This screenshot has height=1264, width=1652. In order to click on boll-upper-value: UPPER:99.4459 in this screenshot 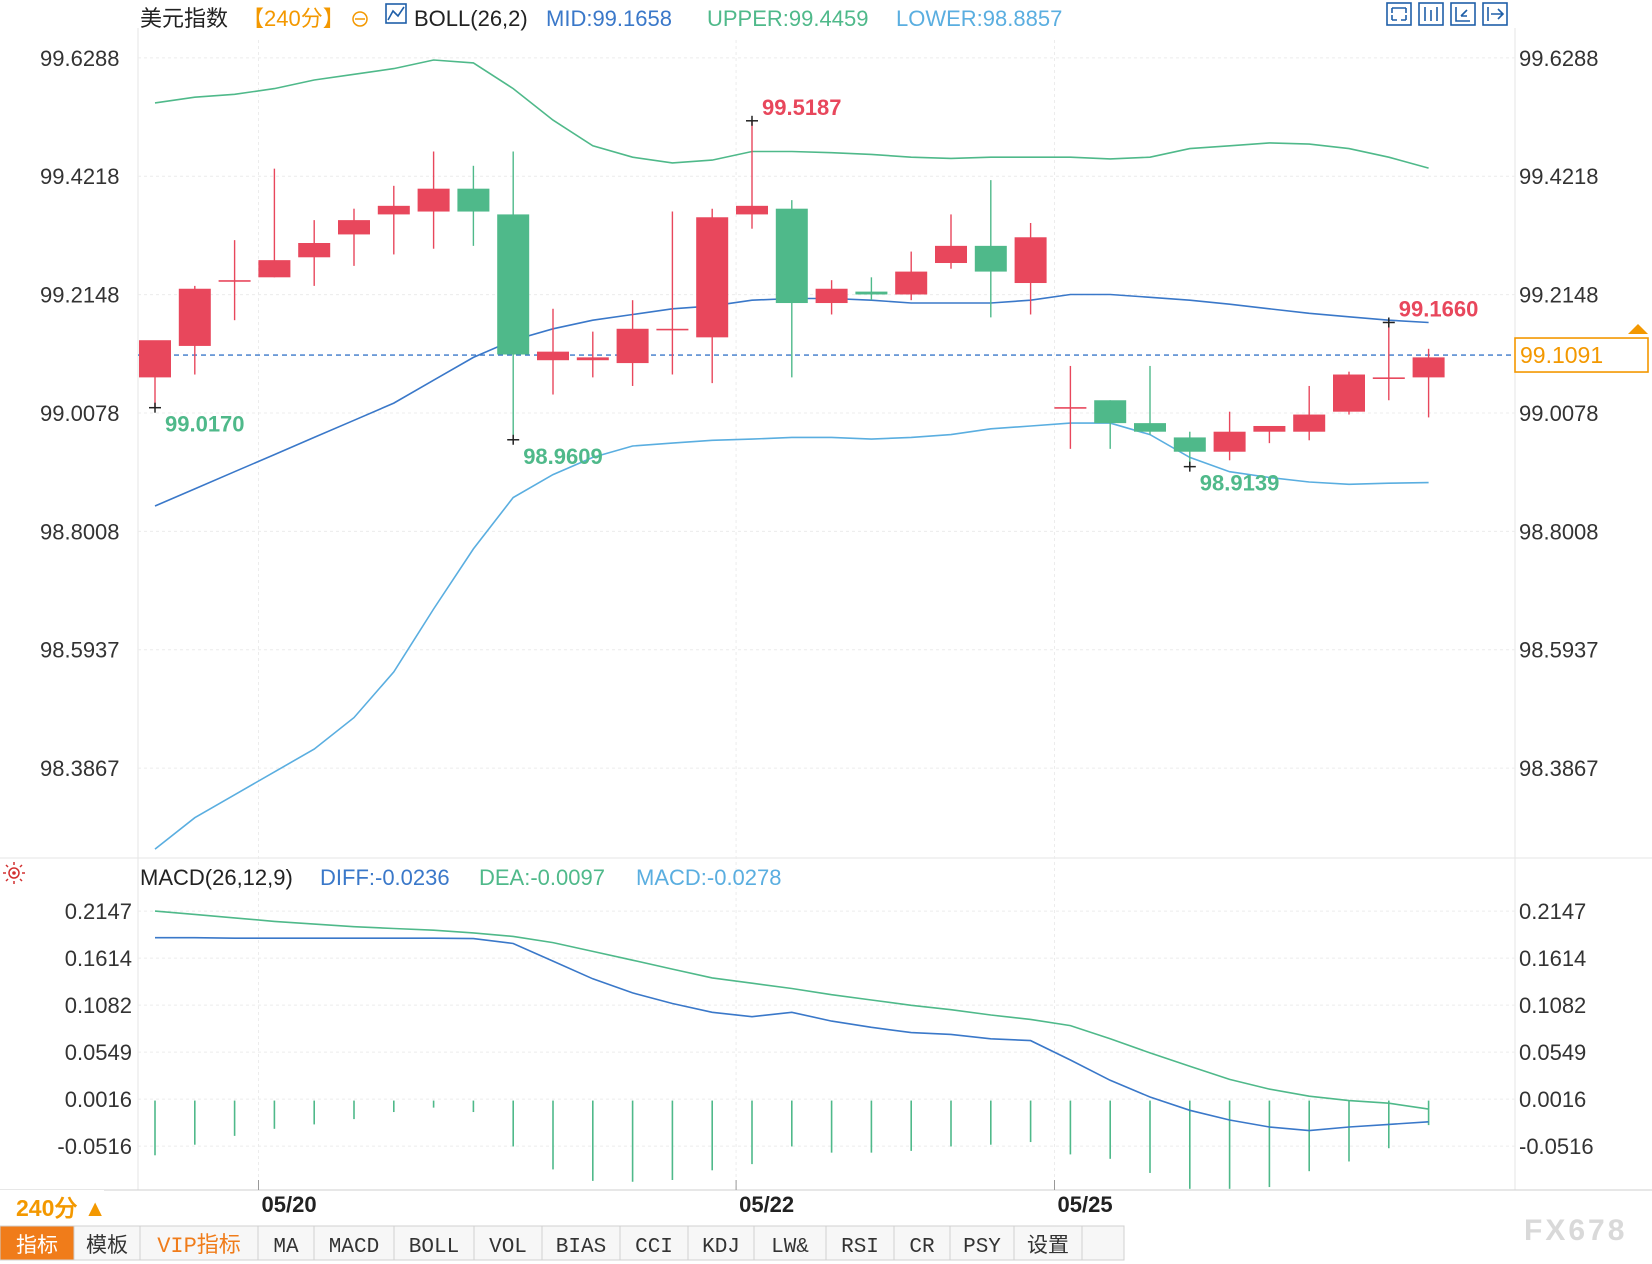, I will do `click(787, 18)`.